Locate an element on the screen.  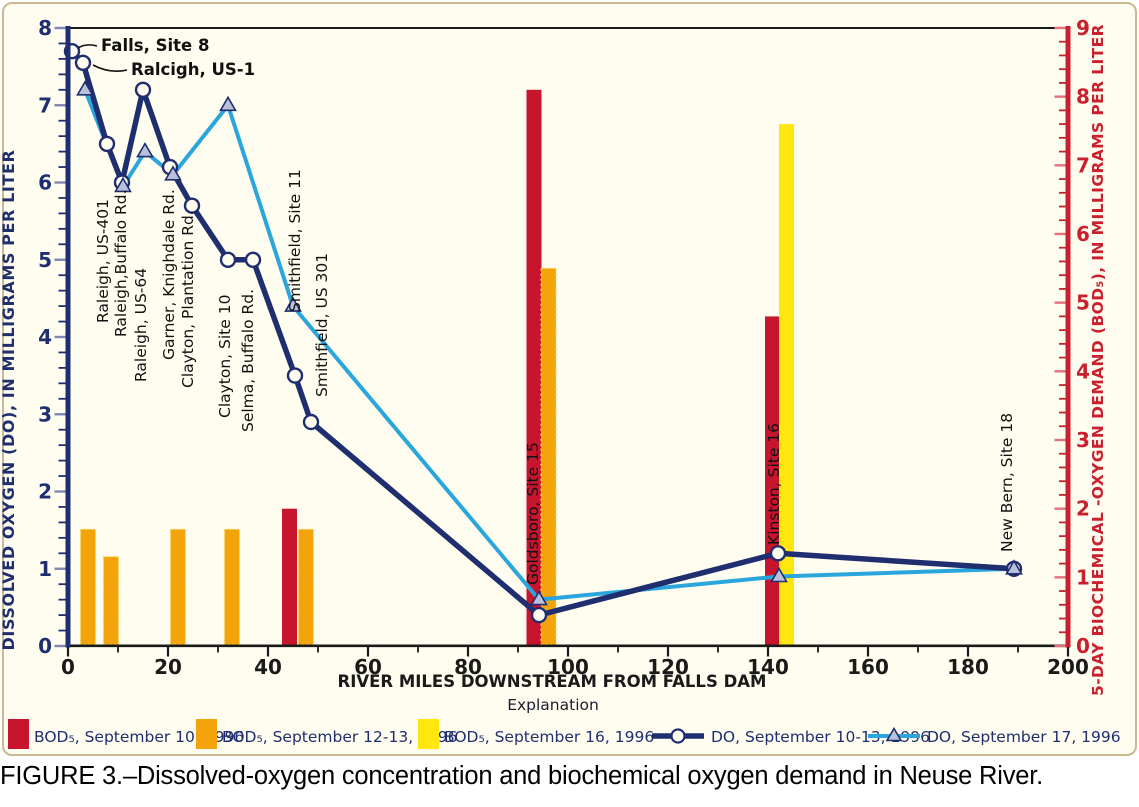
legend-item-label: DO, September 10-13, 1996 is located at coordinates (820, 737).